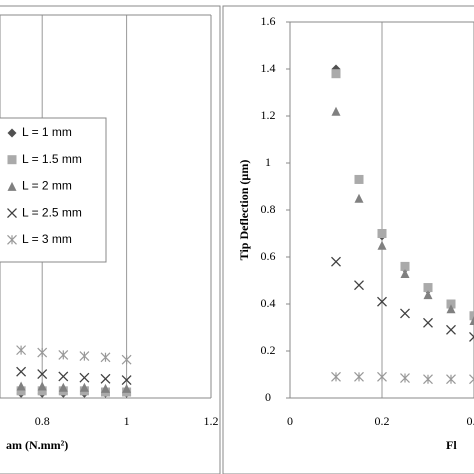  Describe the element at coordinates (268, 303) in the screenshot. I see `y-tick-label: 0.4` at that location.